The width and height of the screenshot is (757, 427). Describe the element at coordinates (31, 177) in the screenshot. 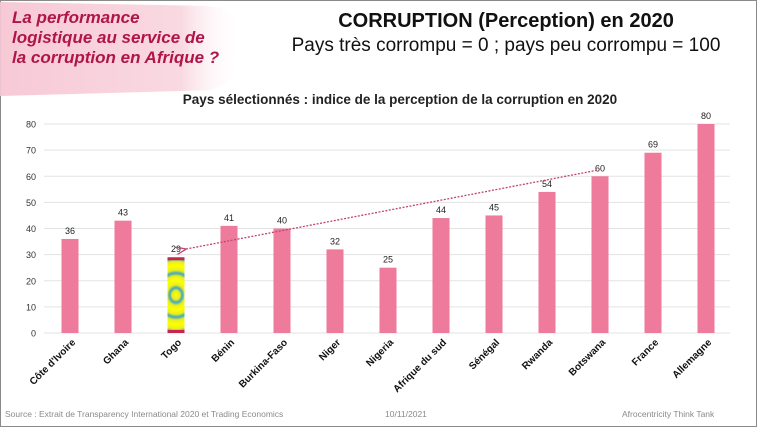

I see `y-tick-label: 60` at that location.